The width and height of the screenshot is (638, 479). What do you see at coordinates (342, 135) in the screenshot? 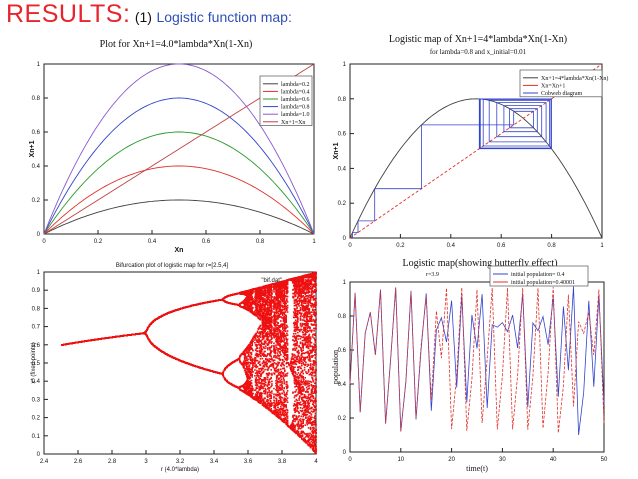
I see `chart1-ytick-label: 0.6` at bounding box center [342, 135].